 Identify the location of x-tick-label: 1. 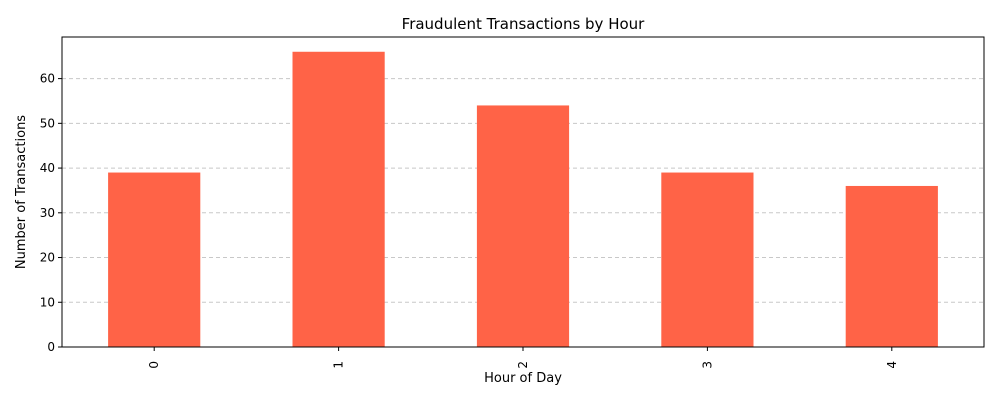
(339, 365).